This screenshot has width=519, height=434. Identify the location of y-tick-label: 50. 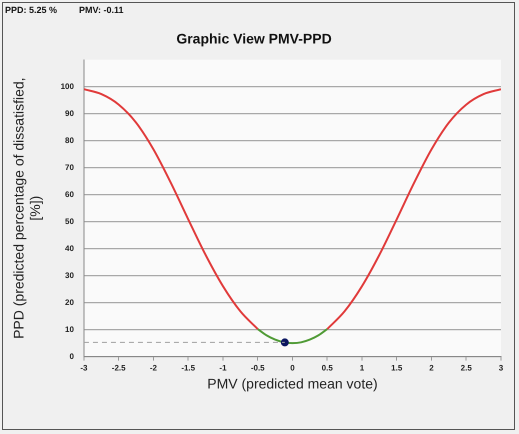
(69, 221).